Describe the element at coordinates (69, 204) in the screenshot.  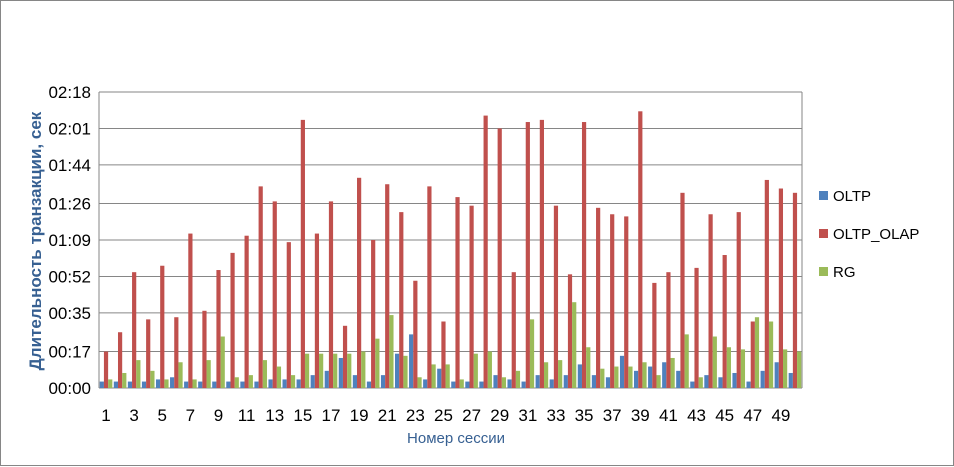
I see `y-tick-label: 01:26` at that location.